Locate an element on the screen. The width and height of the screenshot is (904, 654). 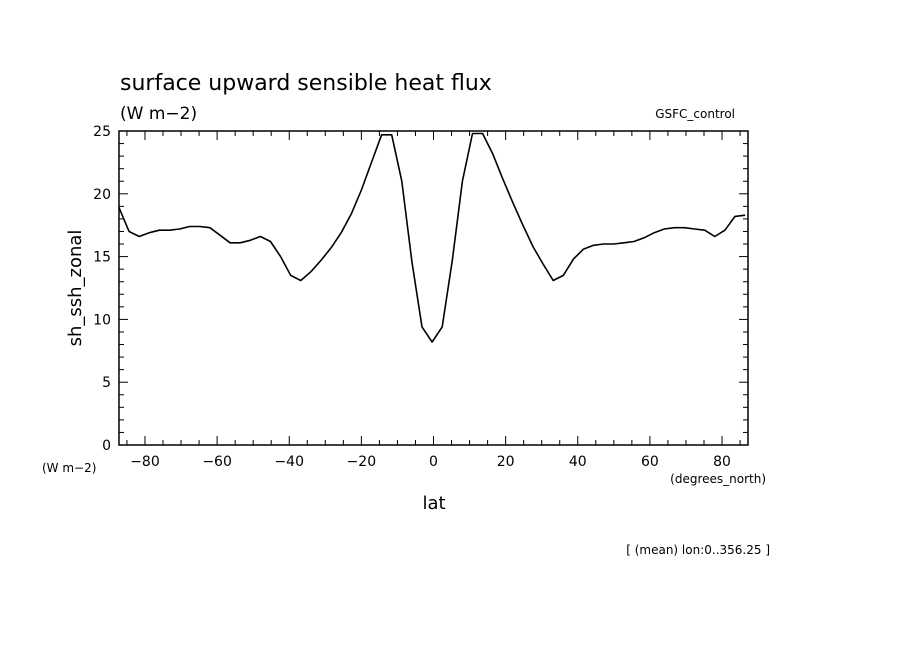
x-tick-label: 20 is located at coordinates (506, 462).